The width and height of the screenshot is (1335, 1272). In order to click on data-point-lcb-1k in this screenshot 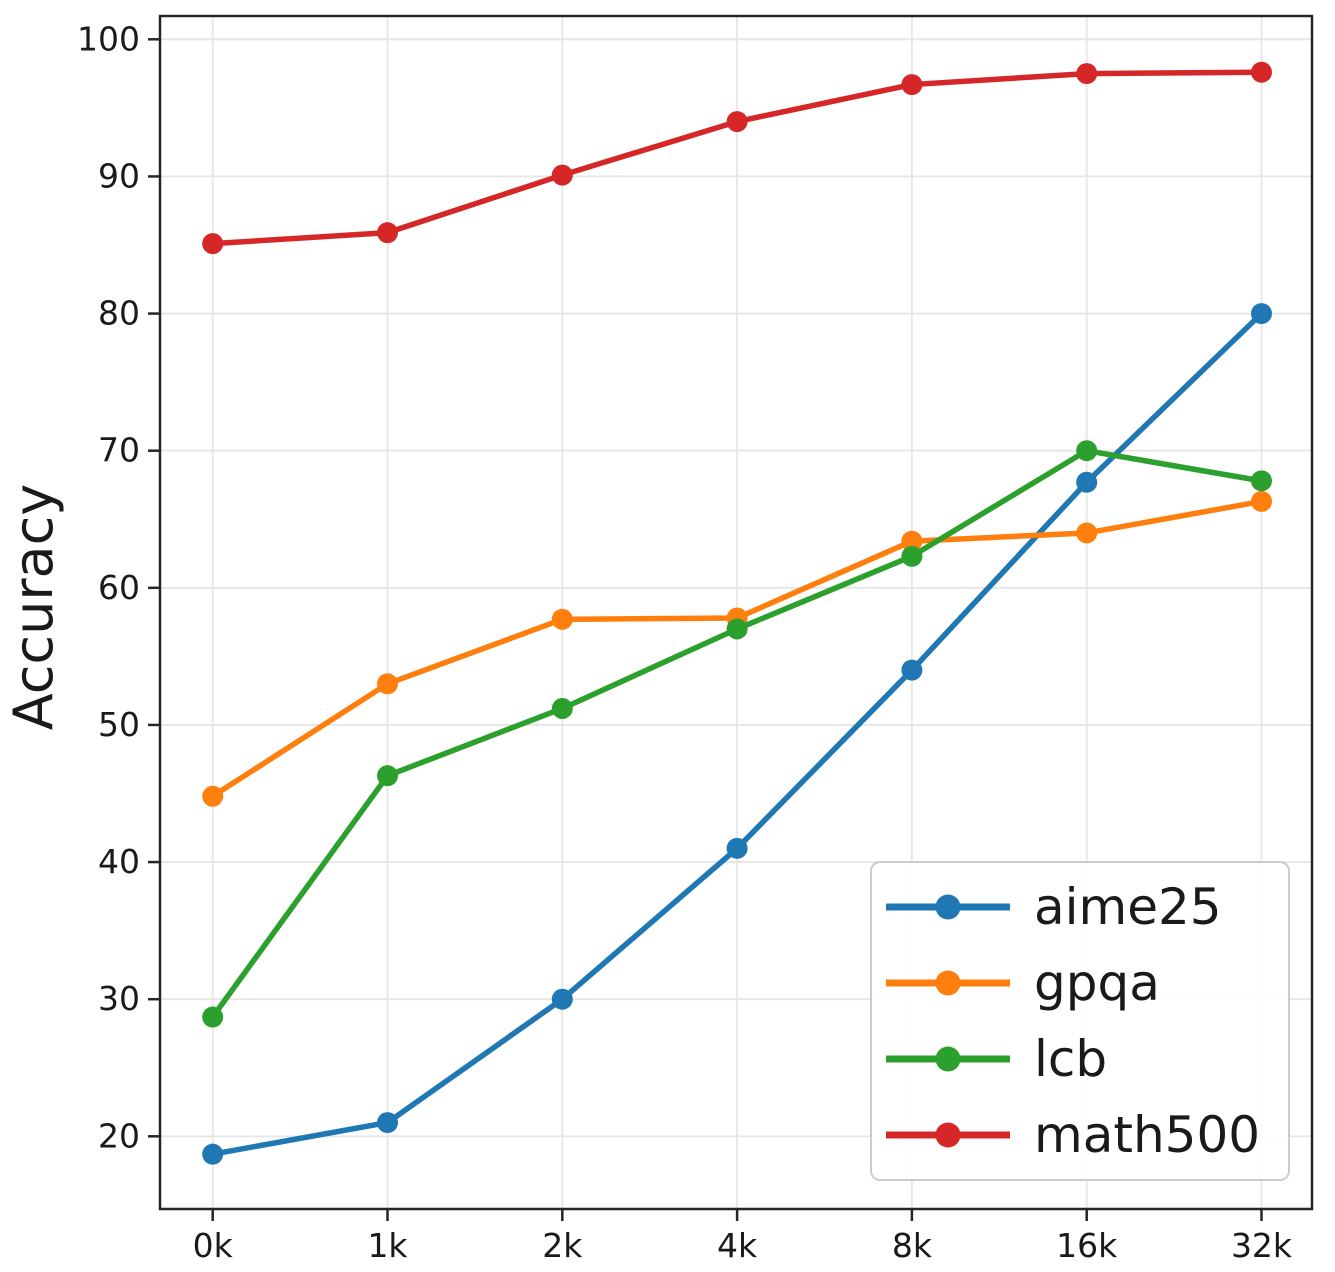, I will do `click(387, 776)`.